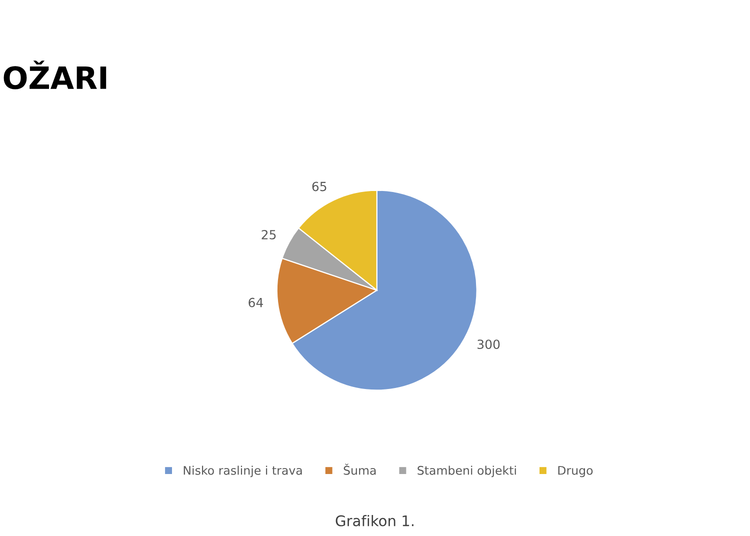  What do you see at coordinates (360, 469) in the screenshot?
I see `legend-label: Šuma` at bounding box center [360, 469].